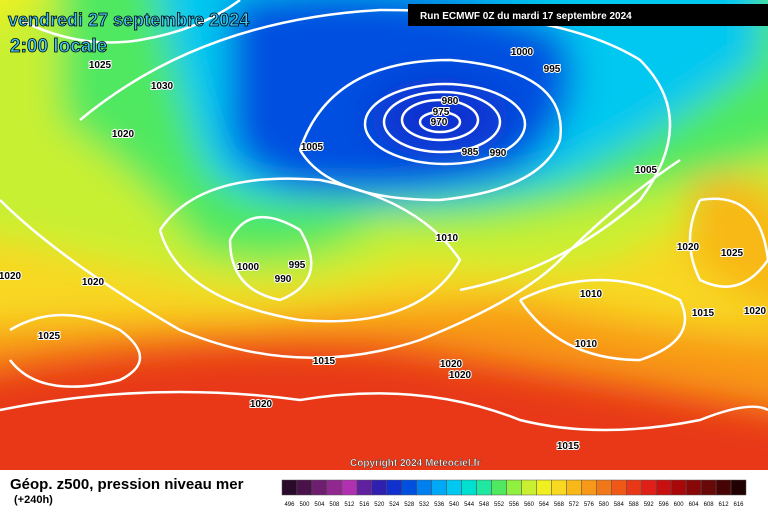  Describe the element at coordinates (498, 153) in the screenshot. I see `isobar-label: 990` at that location.